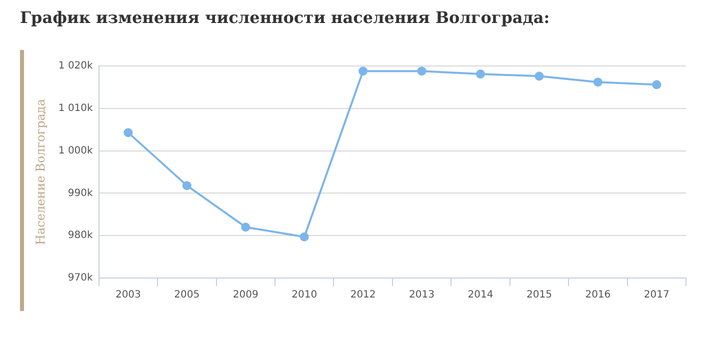 The height and width of the screenshot is (340, 705). I want to click on x-tick-label: 2016, so click(598, 295).